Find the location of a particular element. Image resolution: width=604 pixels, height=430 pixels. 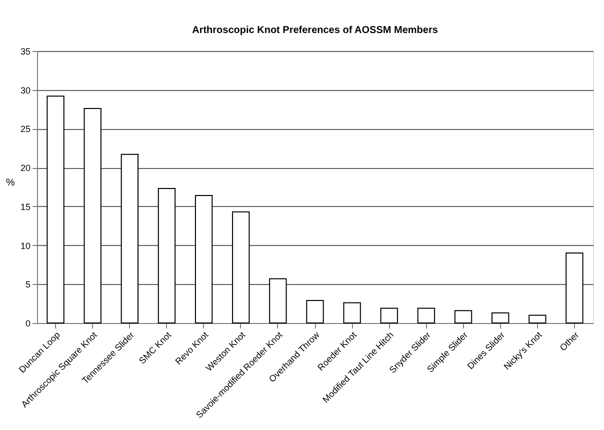

y-tick-label: 20 is located at coordinates (25, 168).